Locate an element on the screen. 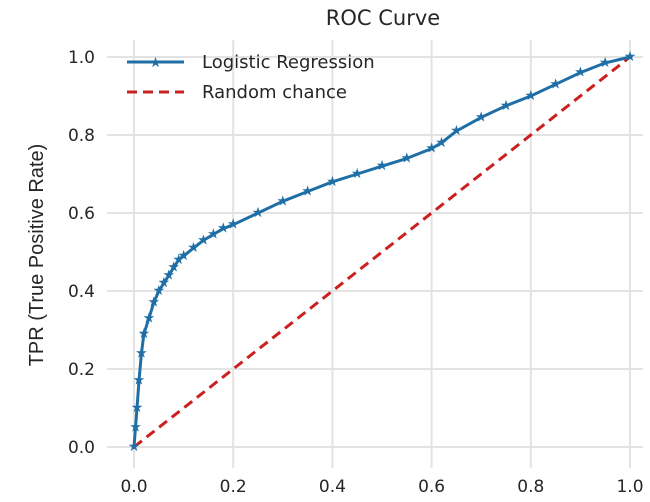  y-tick-label: 0.6 is located at coordinates (81, 214).